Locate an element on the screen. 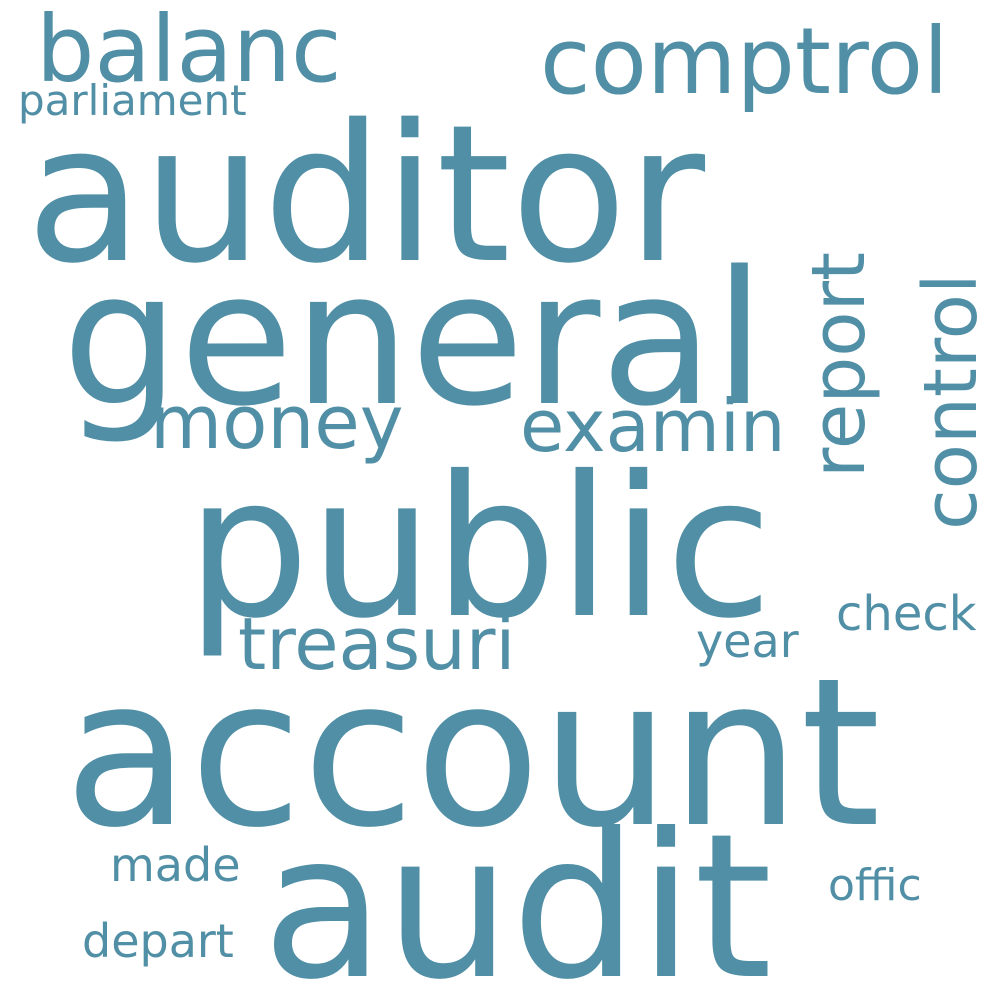  word-year: year is located at coordinates (747, 641).